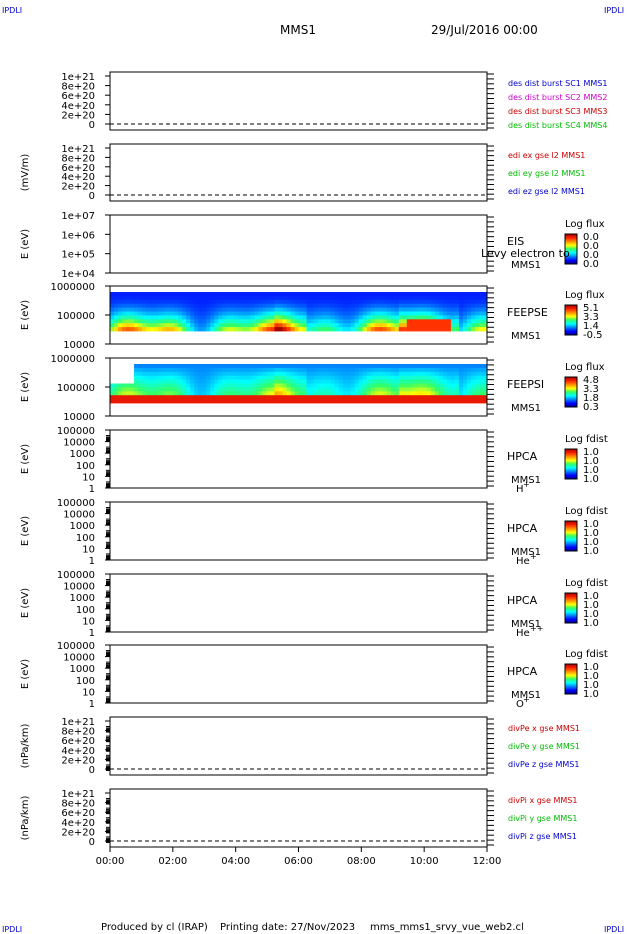 The image size is (630, 934). I want to click on legend-entry: divPi z gse MMS1, so click(542, 836).